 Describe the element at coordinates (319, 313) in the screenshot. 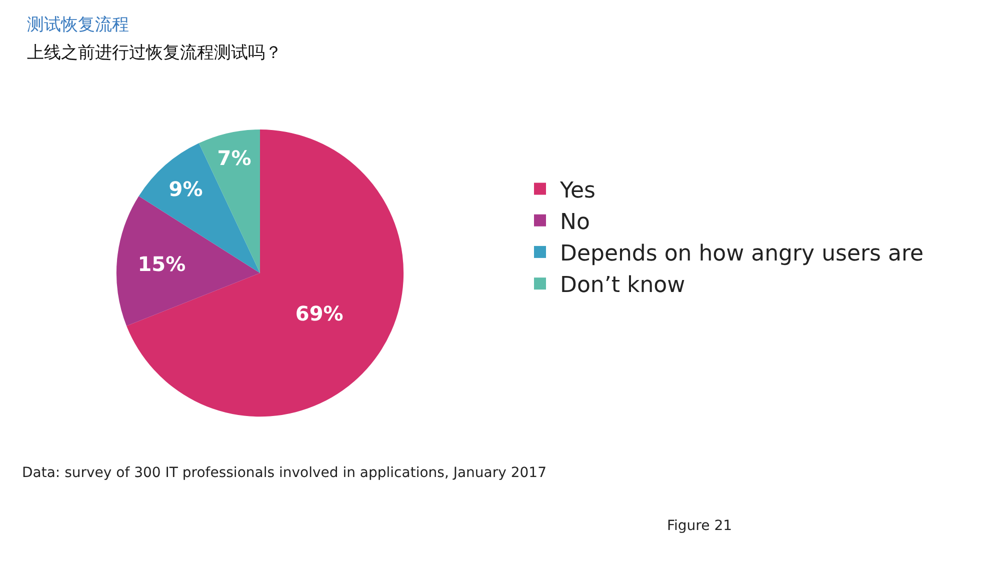

I see `data-label: 69%` at that location.